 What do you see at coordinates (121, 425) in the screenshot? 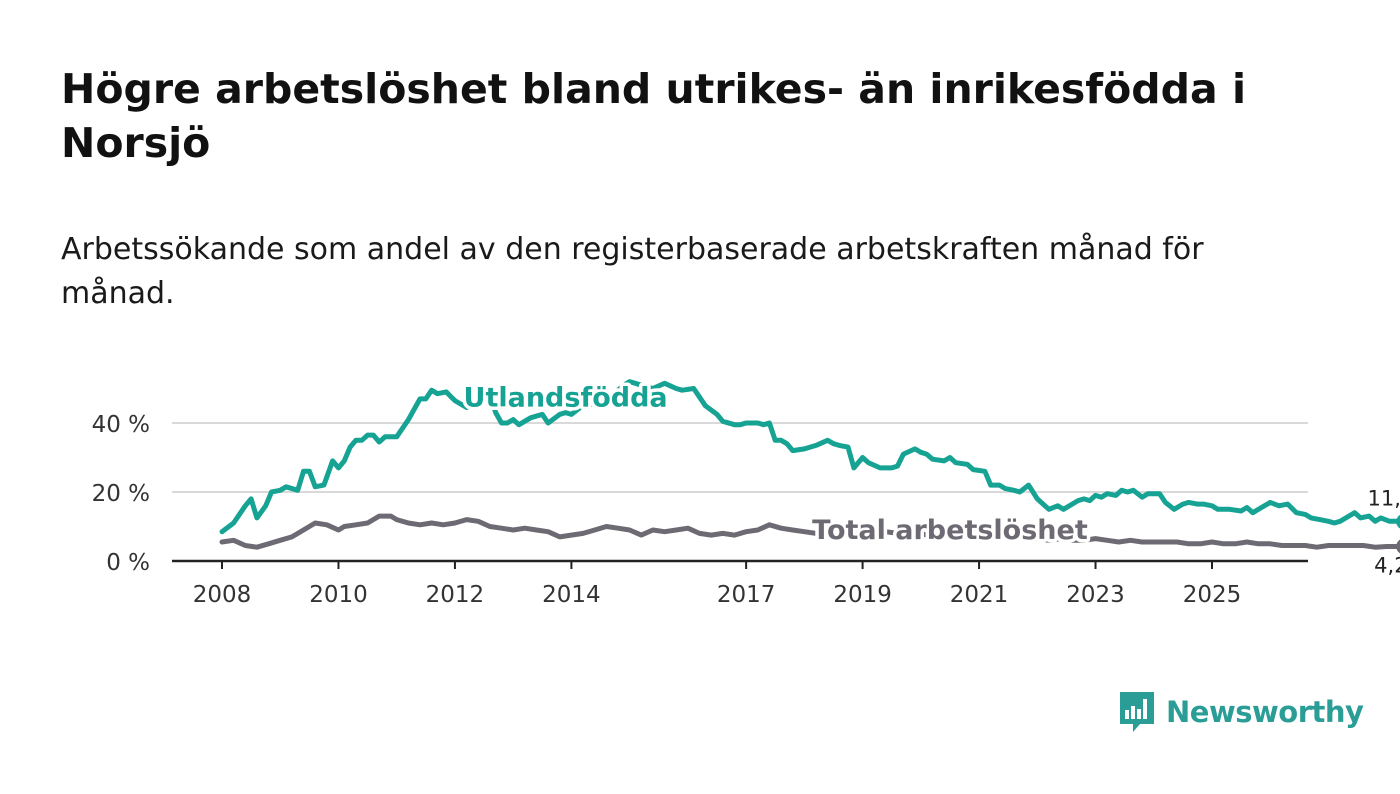
I see `y-tick-label: 40 %` at bounding box center [121, 425].